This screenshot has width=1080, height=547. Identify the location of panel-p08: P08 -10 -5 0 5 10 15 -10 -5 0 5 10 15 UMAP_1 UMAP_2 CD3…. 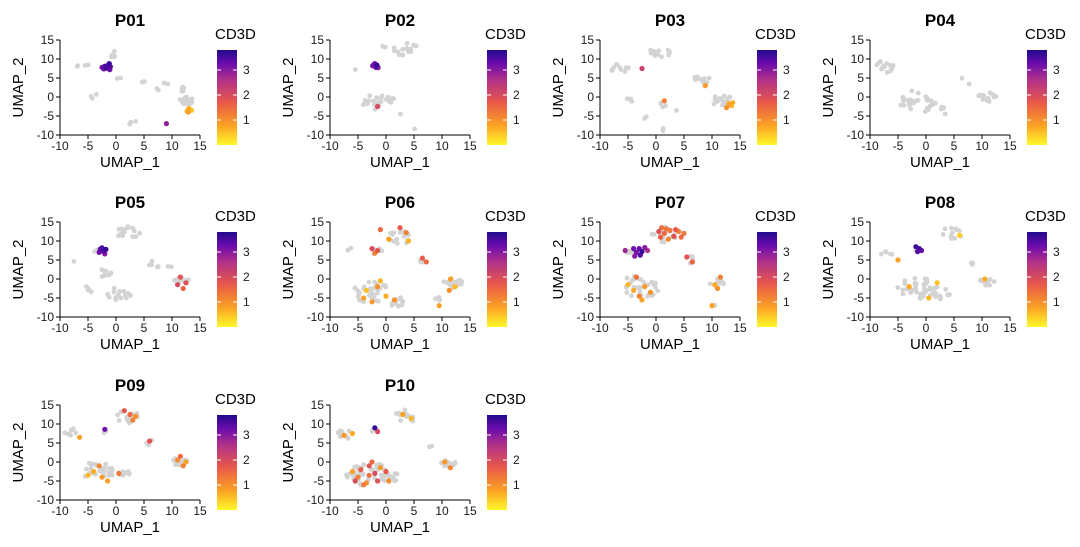
(943, 273).